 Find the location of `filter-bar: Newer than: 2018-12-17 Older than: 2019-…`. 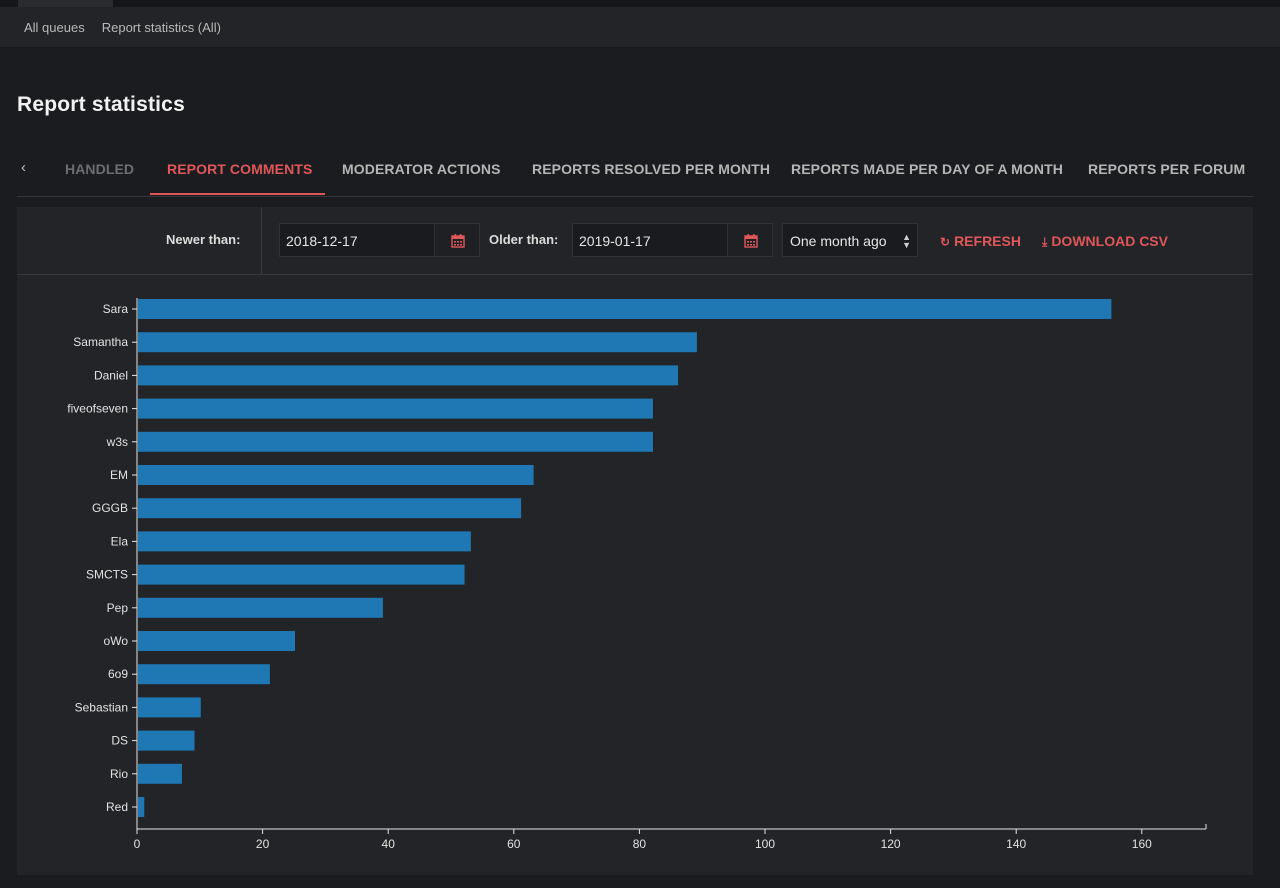

filter-bar: Newer than: 2018-12-17 Older than: 2019-… is located at coordinates (635, 241).